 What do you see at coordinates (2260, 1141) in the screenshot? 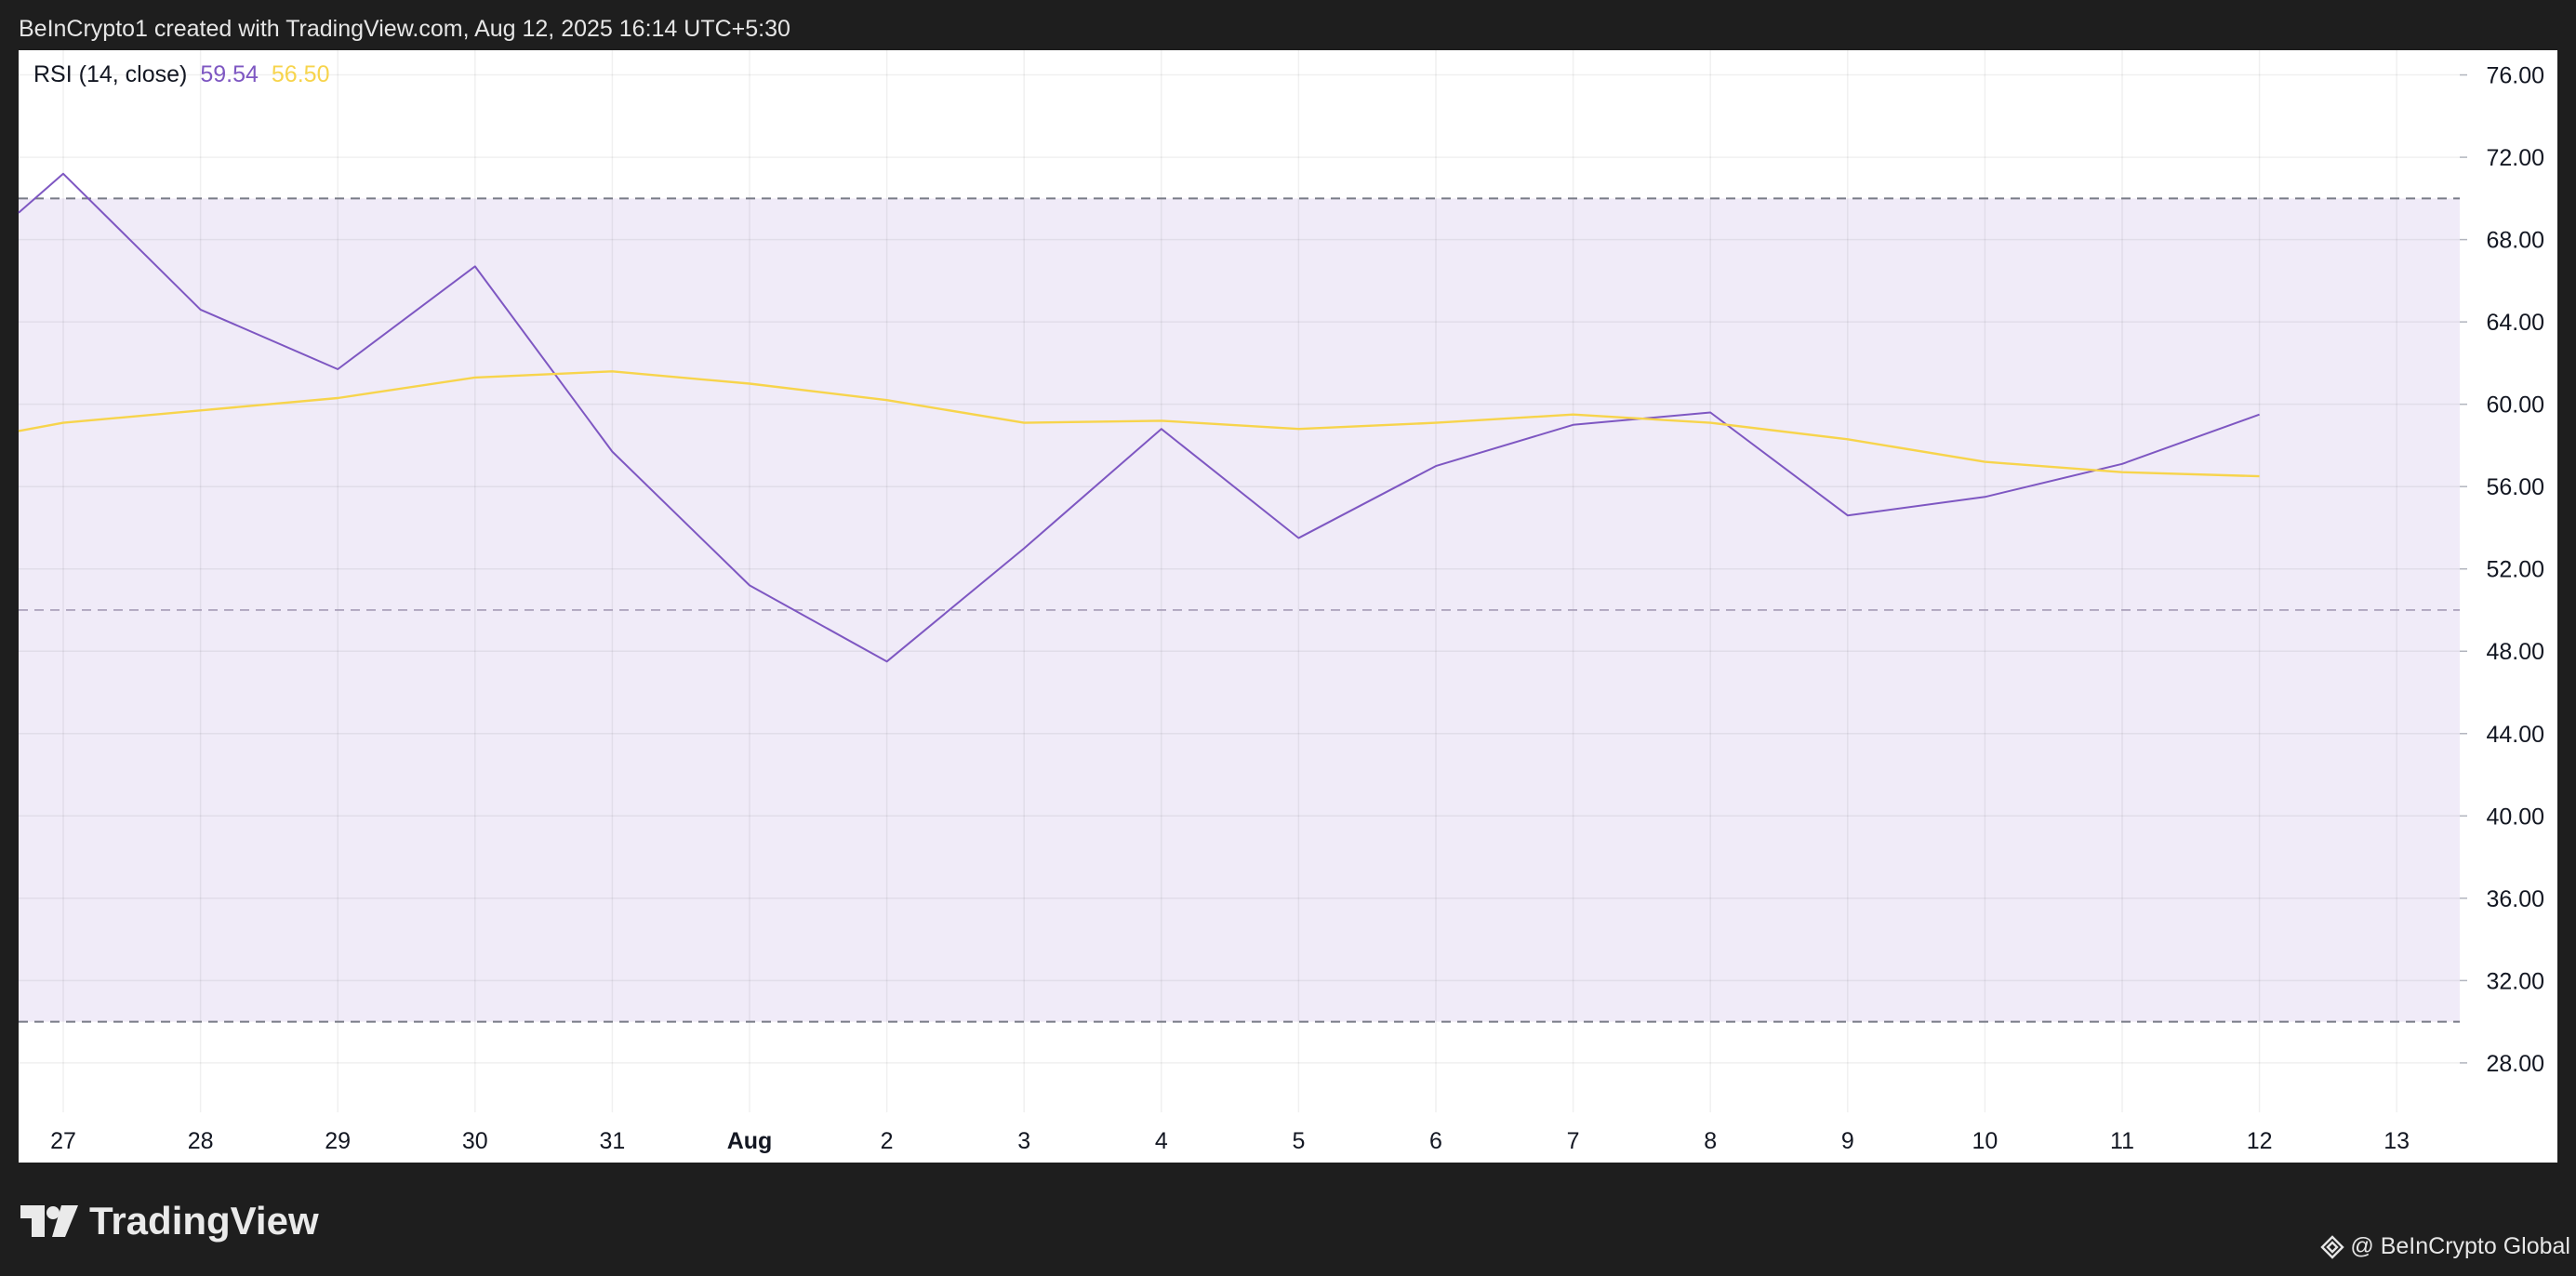
I see `x-tick-label-12: 12` at bounding box center [2260, 1141].